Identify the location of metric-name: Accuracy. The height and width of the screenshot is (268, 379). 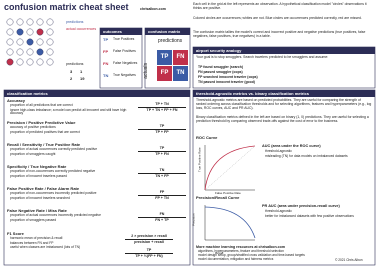
(16, 100).